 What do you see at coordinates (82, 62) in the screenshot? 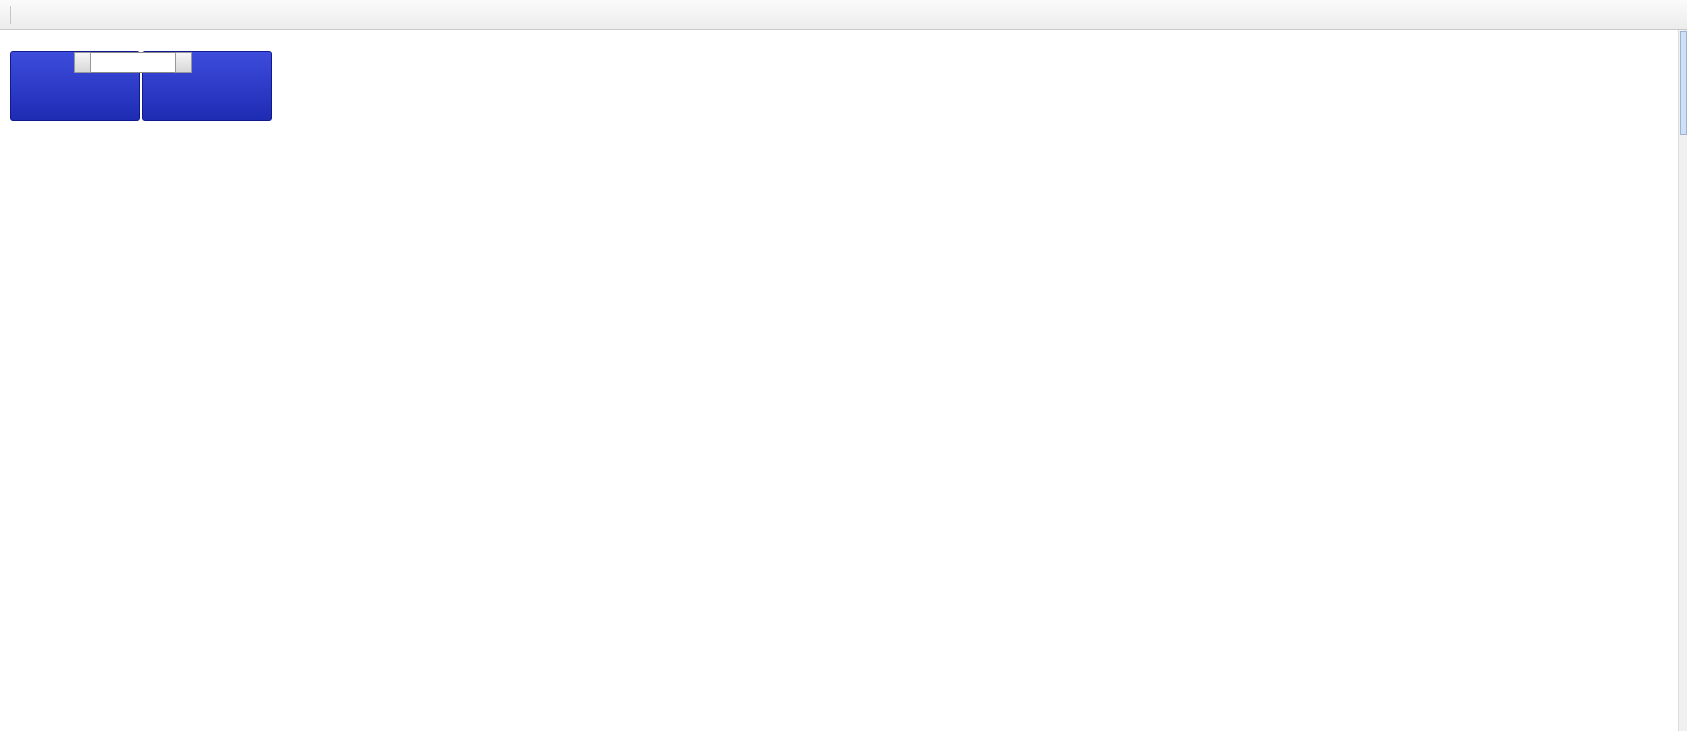
I see `volume-decrease-button` at bounding box center [82, 62].